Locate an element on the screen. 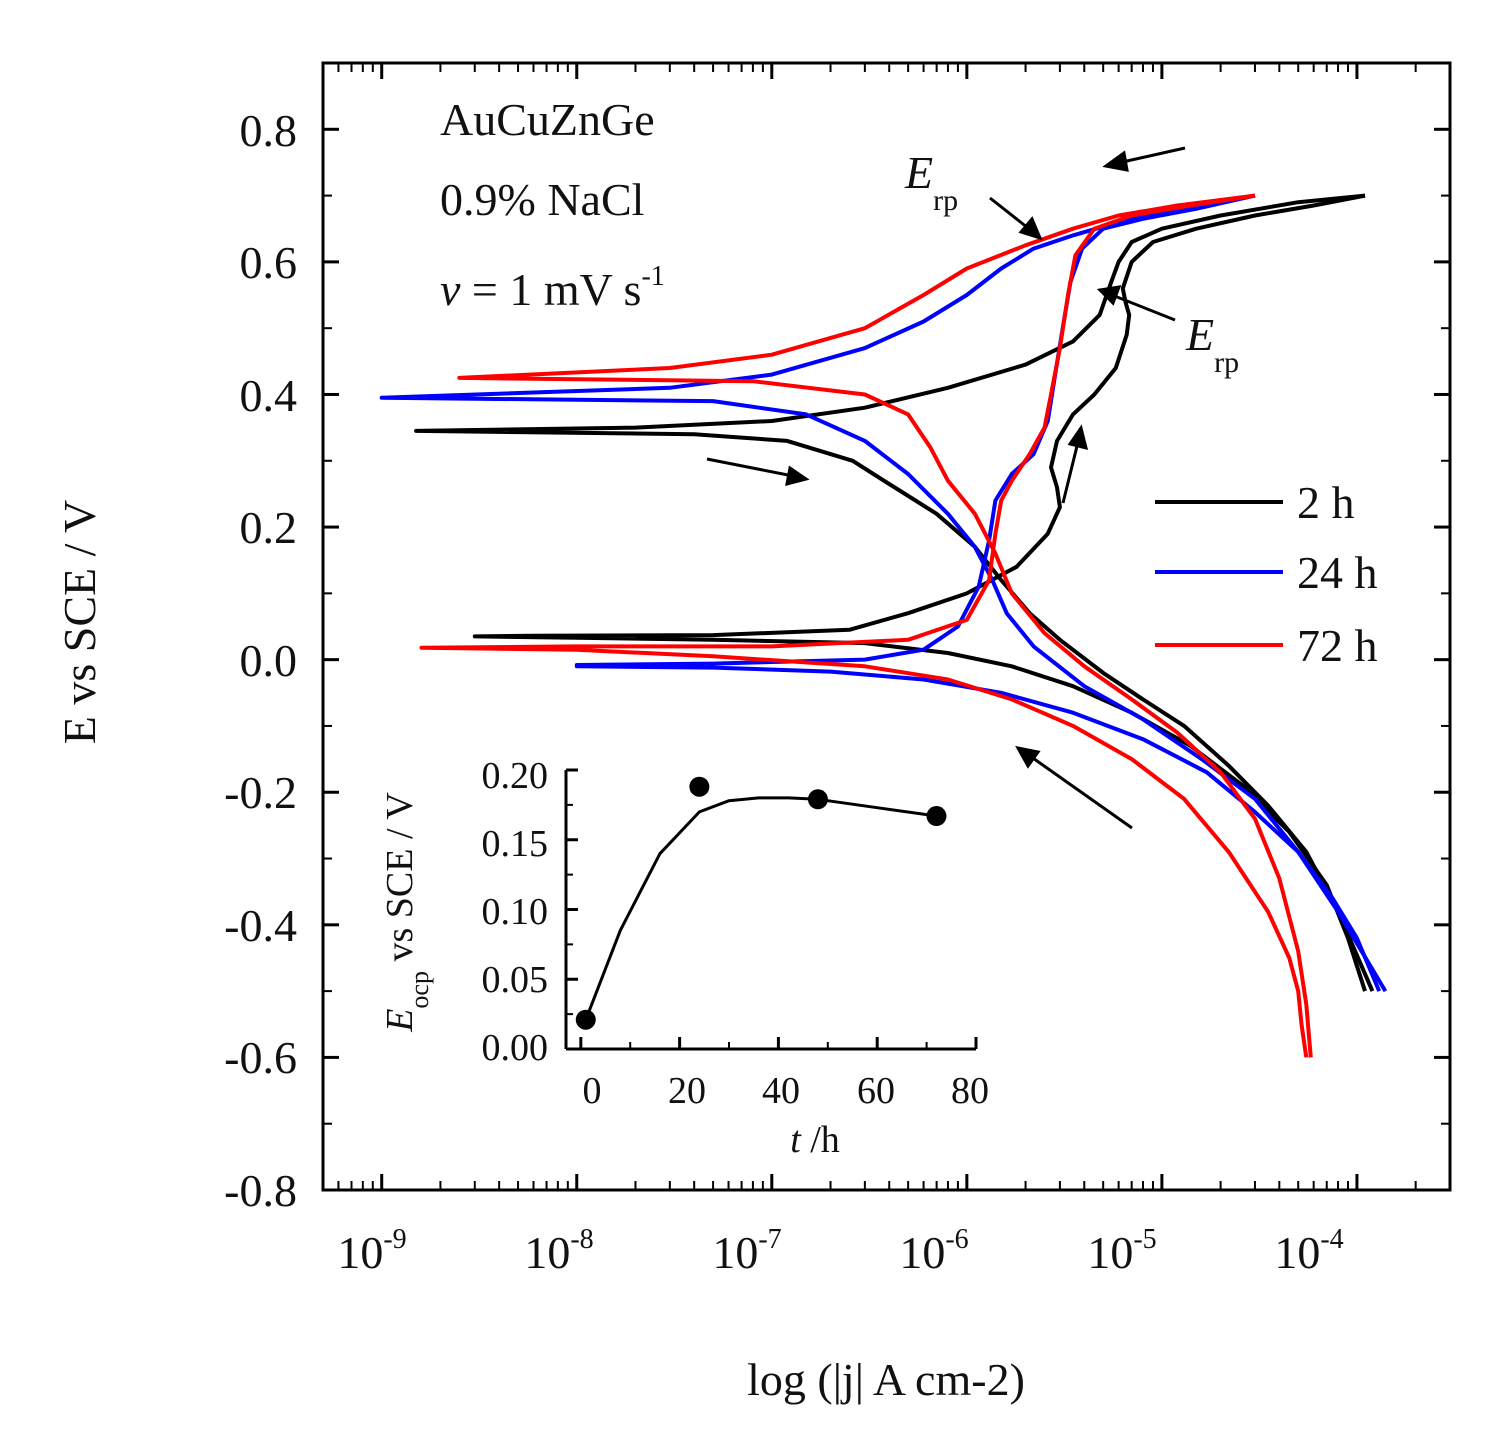 The height and width of the screenshot is (1451, 1497). inset-x-tick-label: 40 is located at coordinates (781, 1091).